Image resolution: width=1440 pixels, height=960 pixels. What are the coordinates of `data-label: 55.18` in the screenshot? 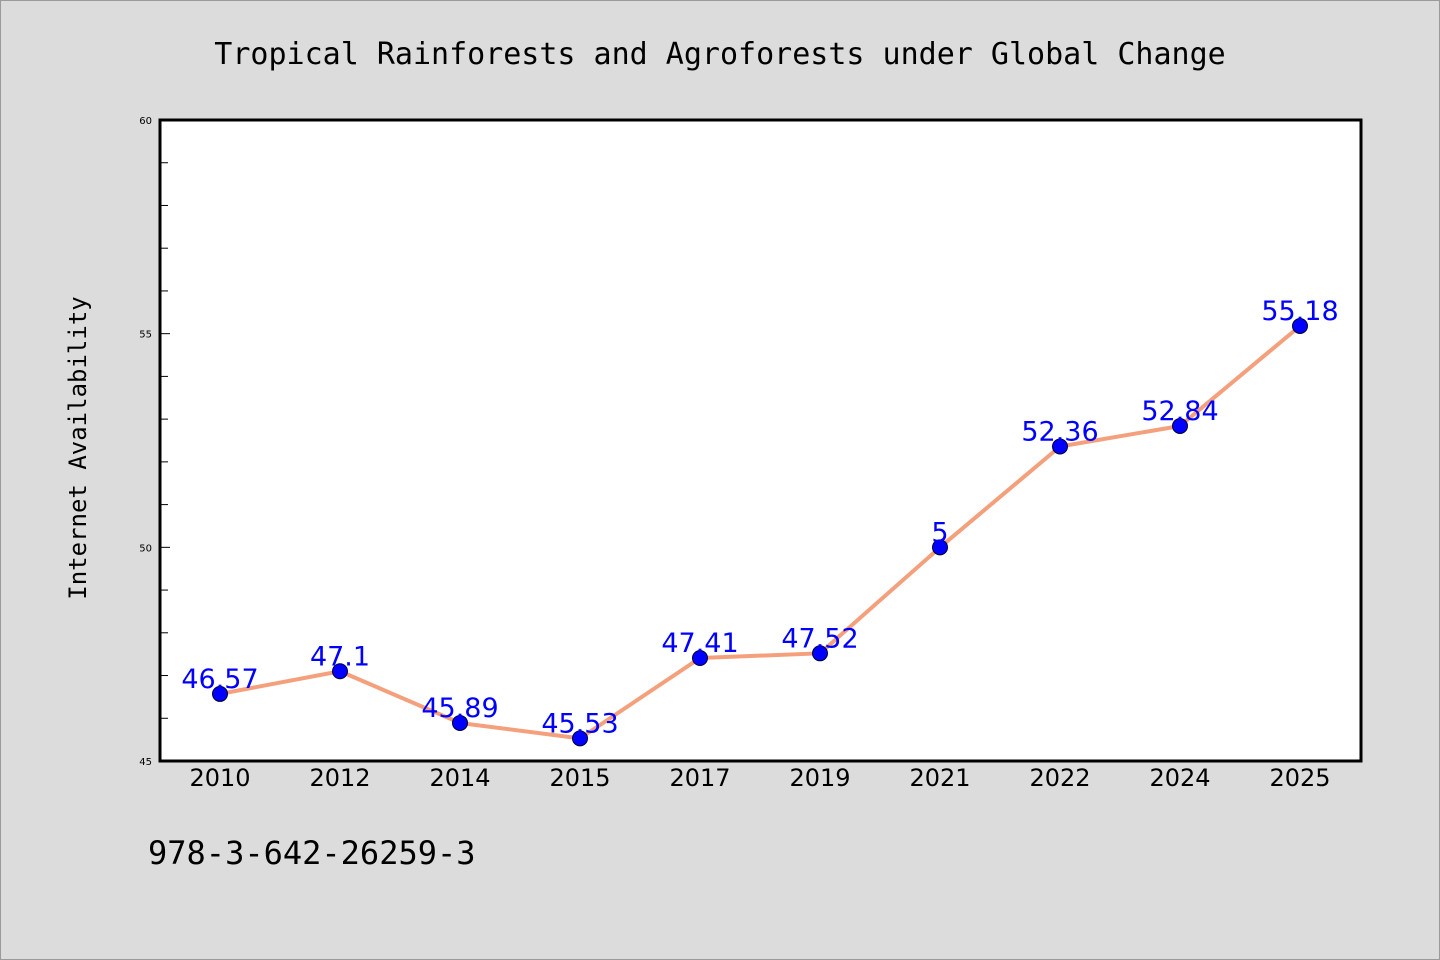 It's located at (1299, 311).